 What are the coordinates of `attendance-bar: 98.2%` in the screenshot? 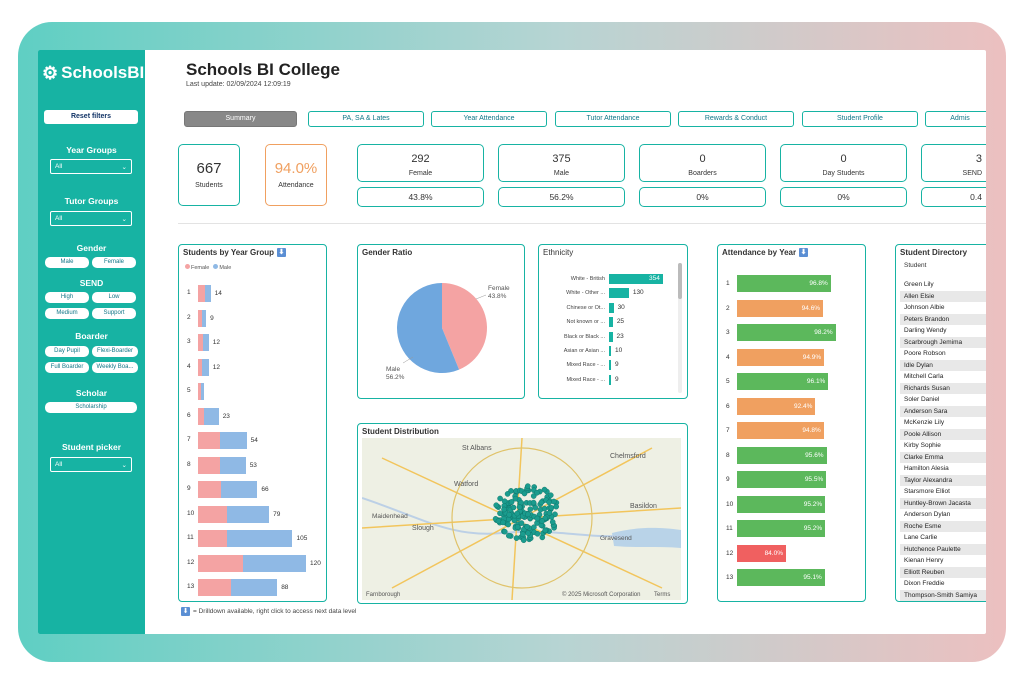 It's located at (786, 332).